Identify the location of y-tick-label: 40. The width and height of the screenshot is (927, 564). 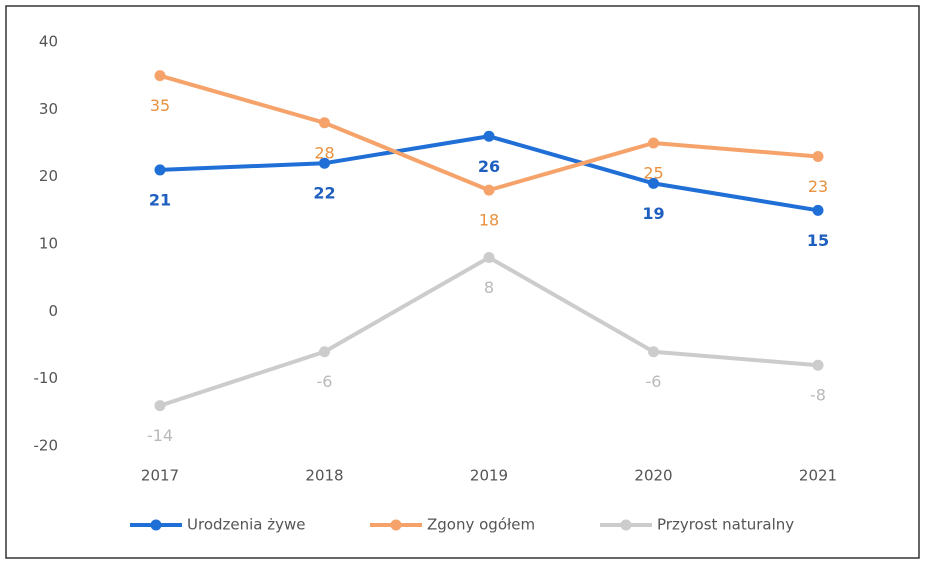
(48, 42).